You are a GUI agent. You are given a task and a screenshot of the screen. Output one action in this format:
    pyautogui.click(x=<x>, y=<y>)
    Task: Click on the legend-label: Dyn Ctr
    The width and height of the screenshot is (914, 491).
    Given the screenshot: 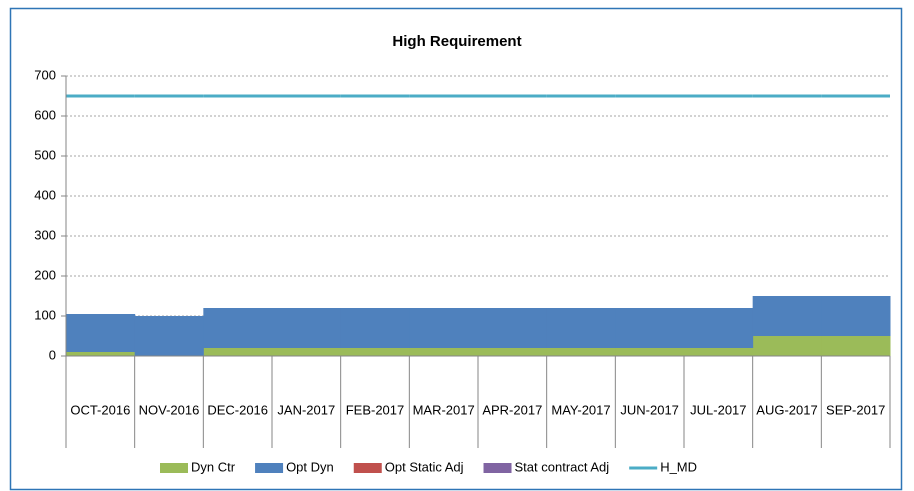 What is the action you would take?
    pyautogui.click(x=213, y=466)
    